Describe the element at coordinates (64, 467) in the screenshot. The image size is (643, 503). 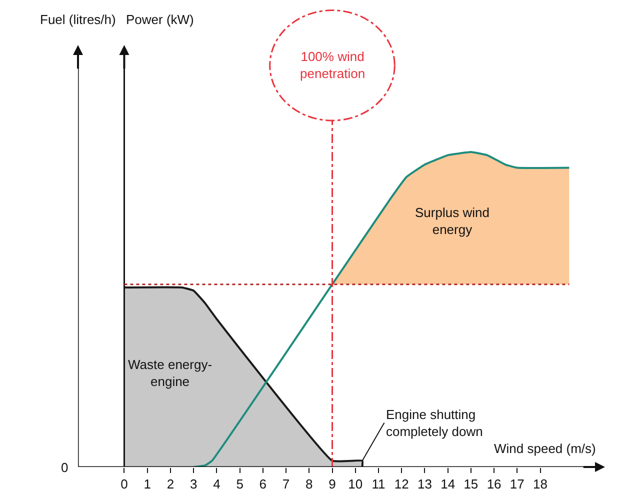
I see `text: 0` at that location.